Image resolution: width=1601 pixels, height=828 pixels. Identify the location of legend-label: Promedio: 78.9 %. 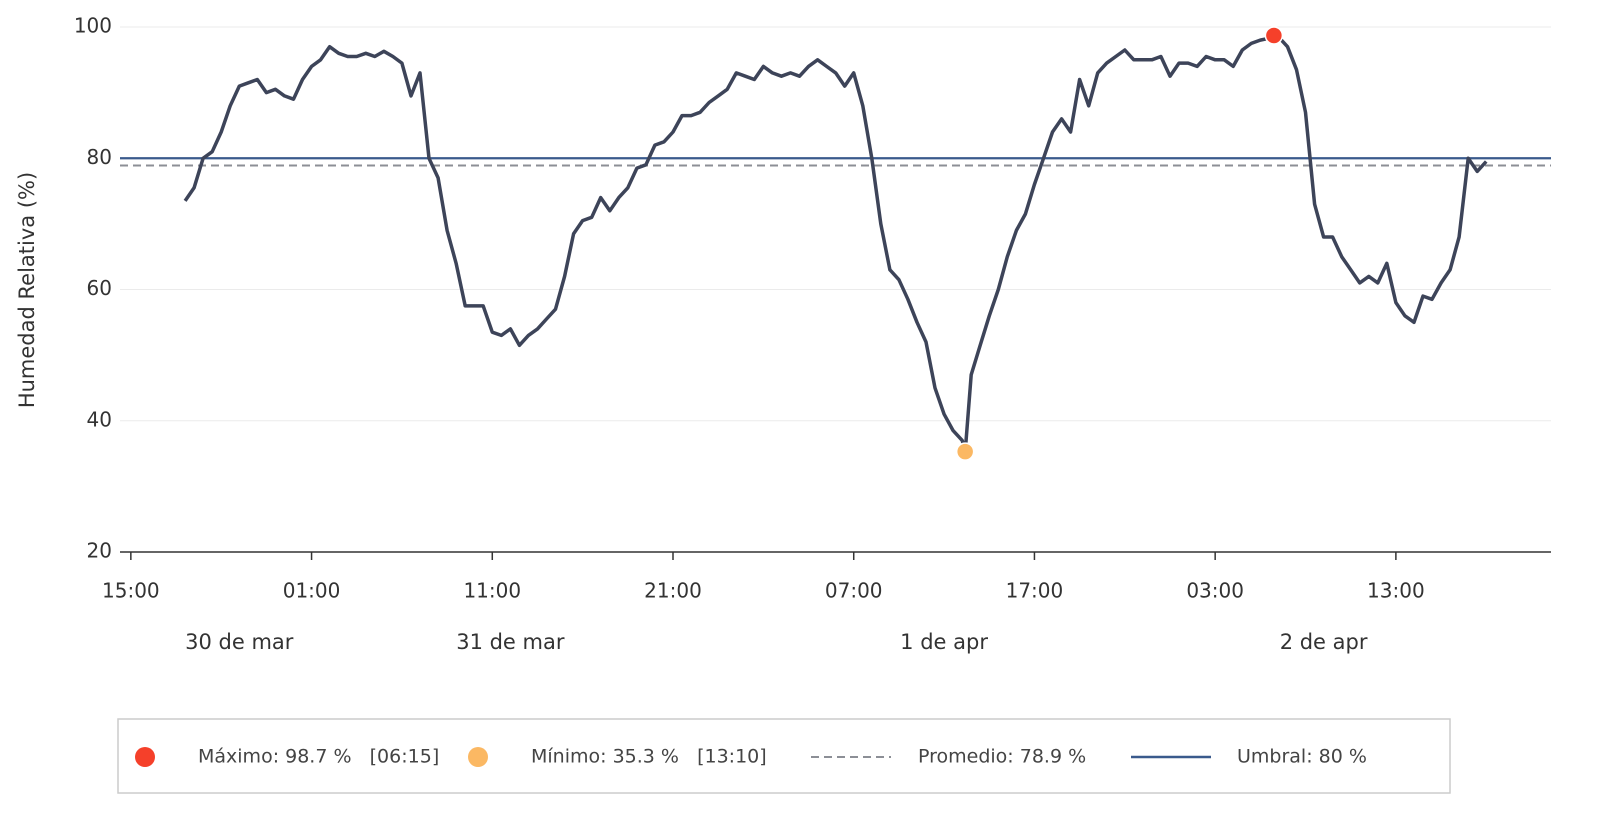
(1002, 757).